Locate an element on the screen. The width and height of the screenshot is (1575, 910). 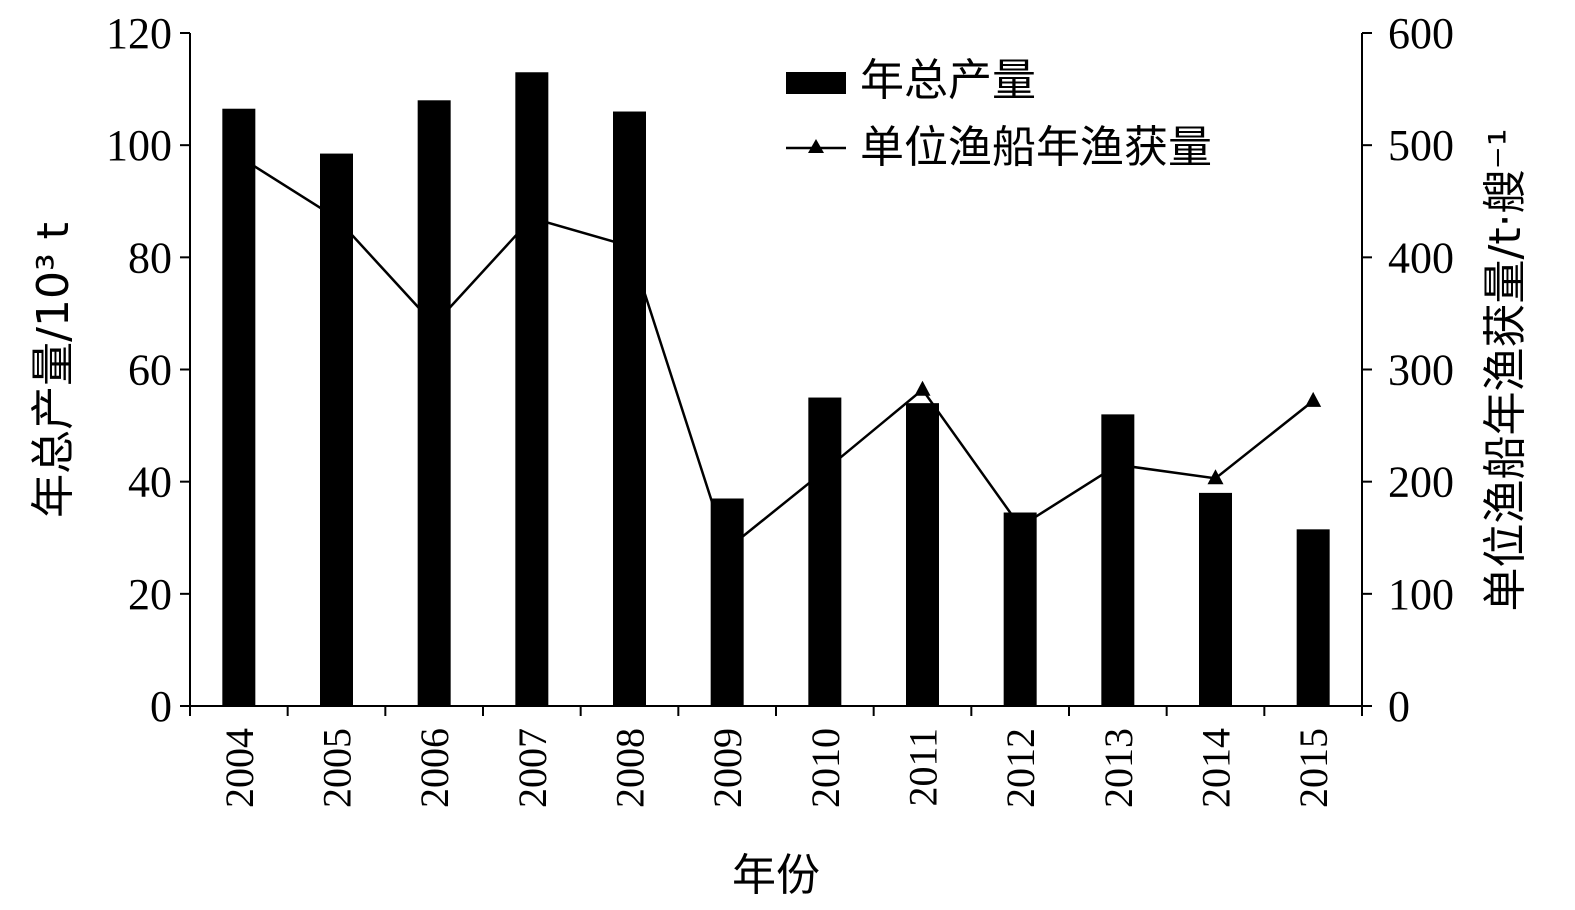
y-right-tick-label: 300 is located at coordinates (1421, 370).